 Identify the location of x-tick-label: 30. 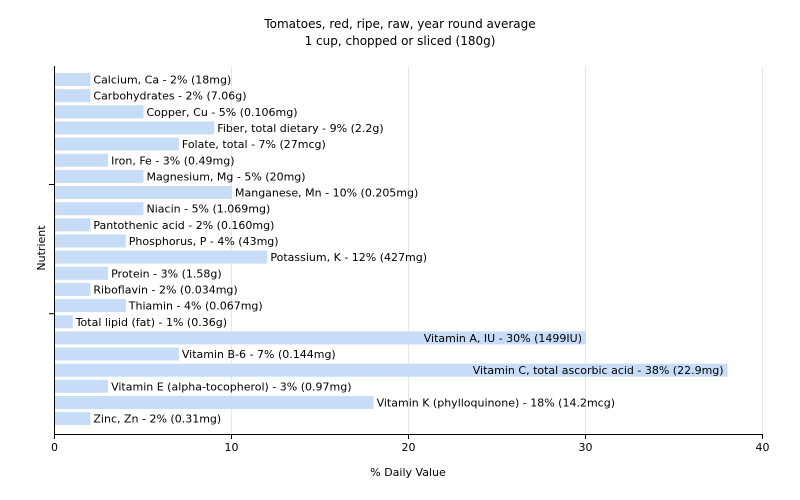
(586, 447).